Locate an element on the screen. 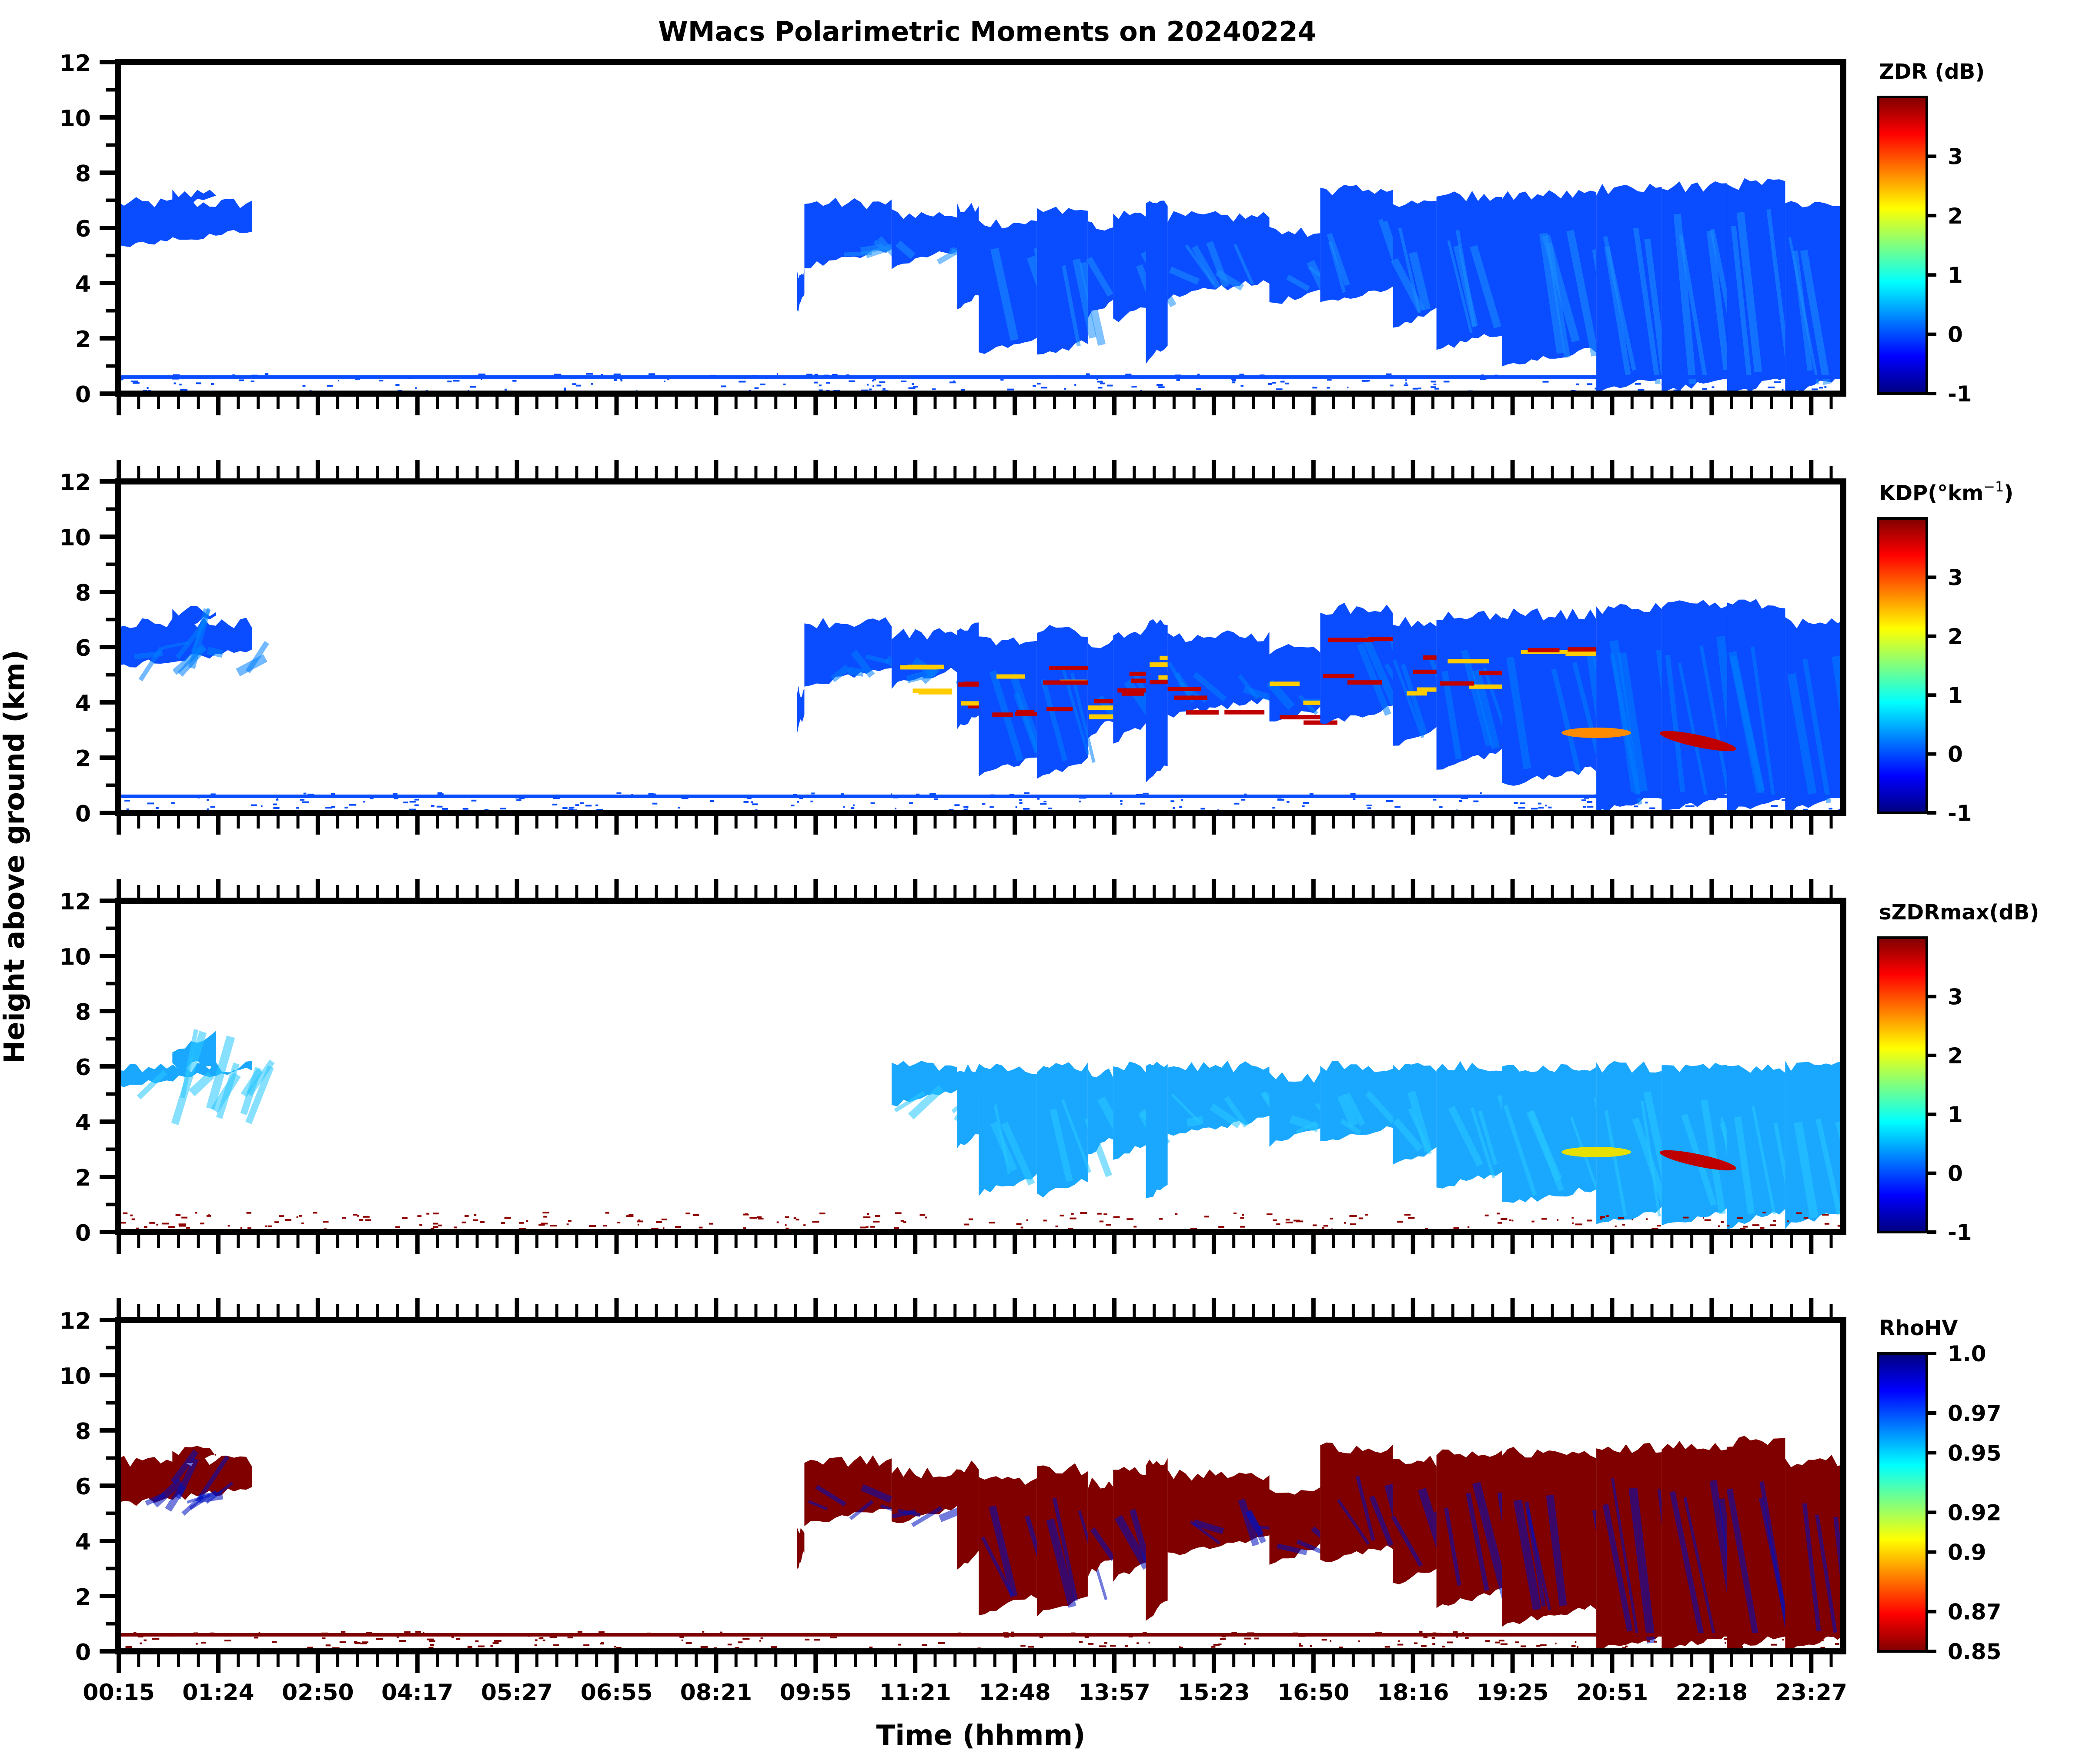  colorbar-tick-label: 0.95 is located at coordinates (1974, 1453).